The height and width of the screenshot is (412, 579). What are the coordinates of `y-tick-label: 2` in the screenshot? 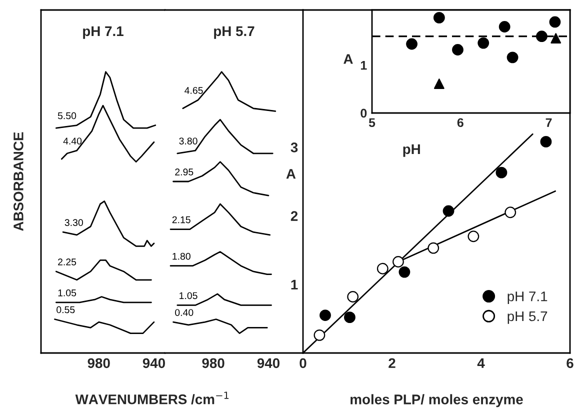 It's located at (294, 216).